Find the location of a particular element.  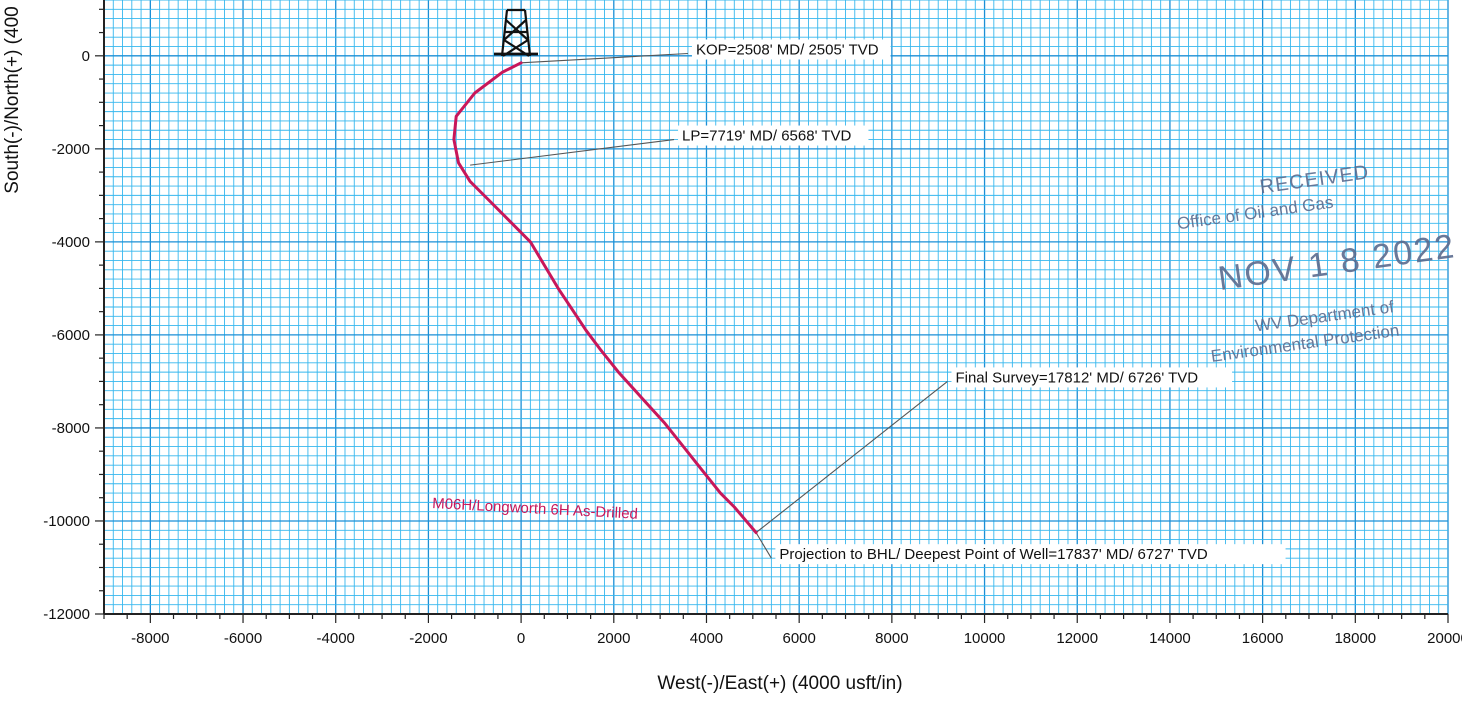

x-tick-label: 12000 is located at coordinates (1077, 638).